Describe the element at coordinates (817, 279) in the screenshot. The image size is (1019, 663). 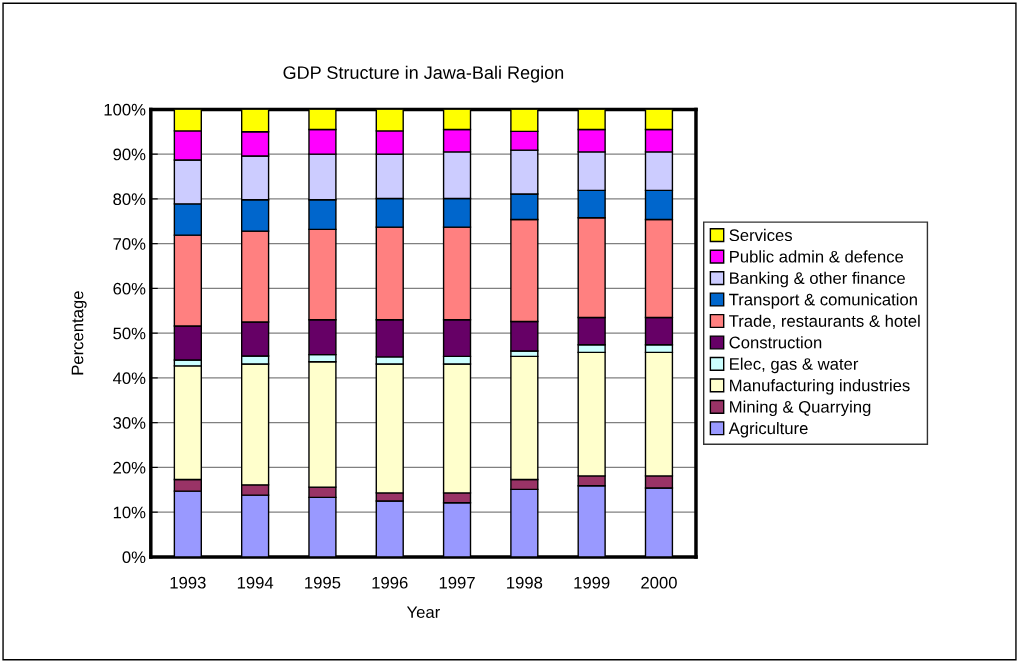
I see `legend-label: Banking & other finance` at that location.